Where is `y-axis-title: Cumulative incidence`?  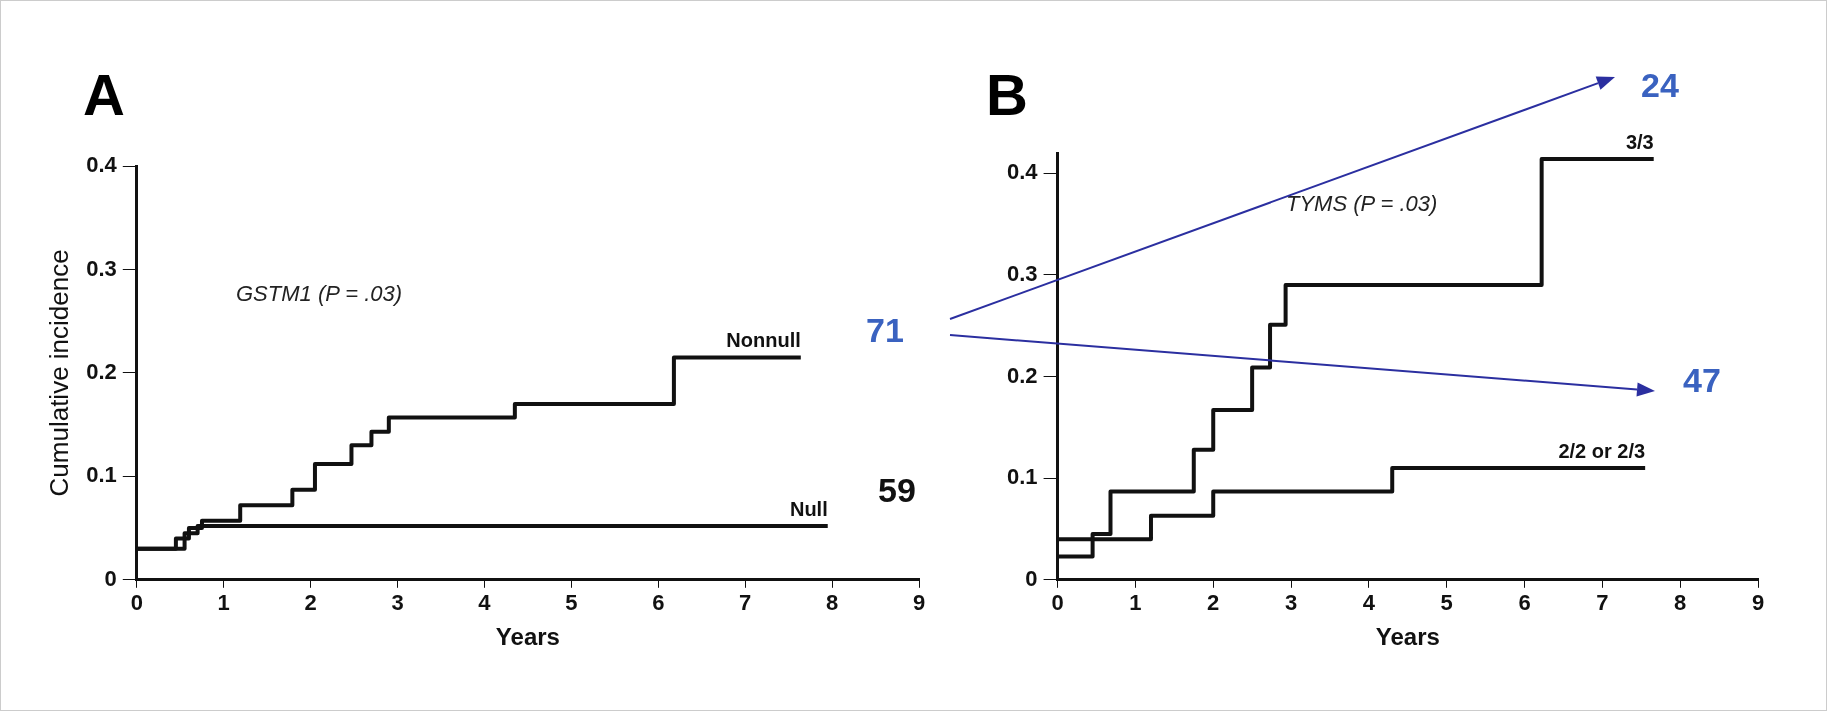
y-axis-title: Cumulative incidence is located at coordinates (58, 373).